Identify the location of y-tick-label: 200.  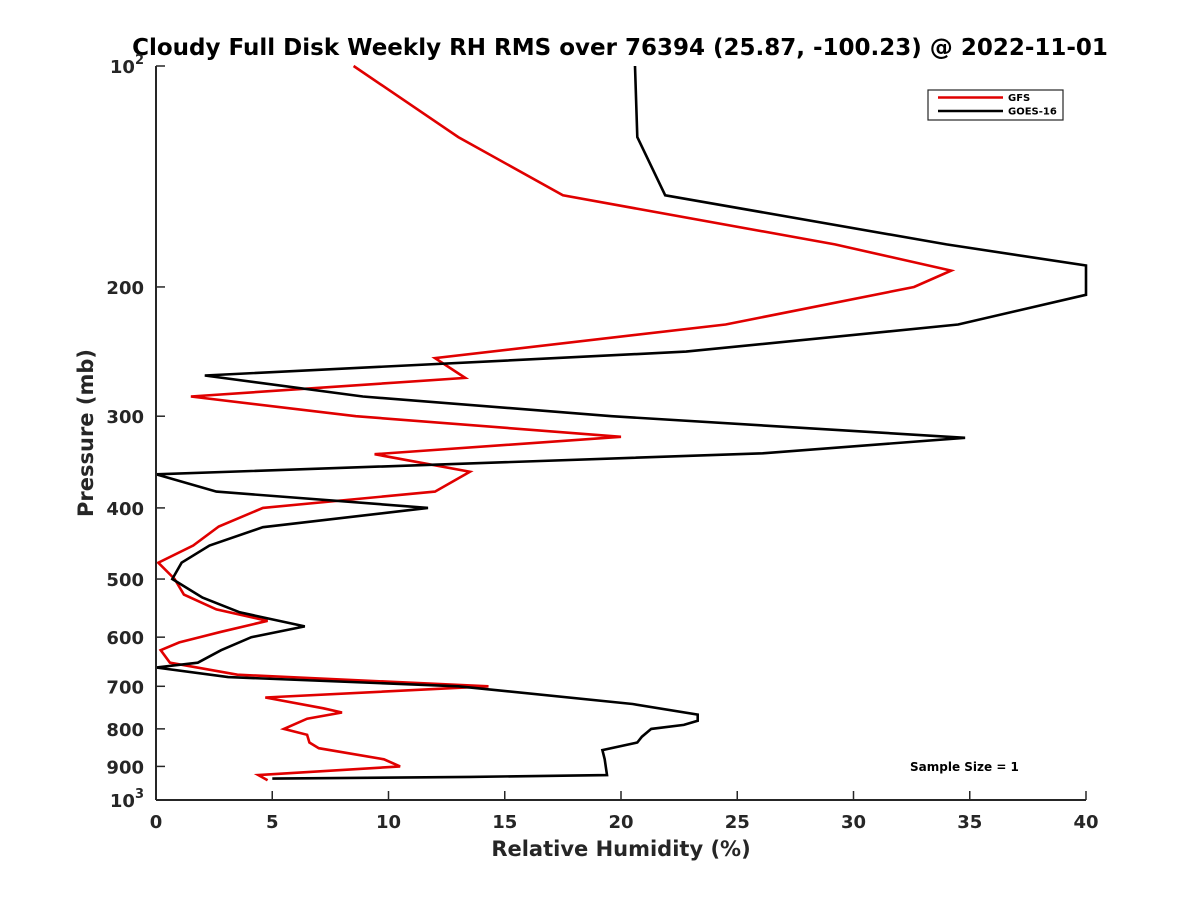
(125, 288).